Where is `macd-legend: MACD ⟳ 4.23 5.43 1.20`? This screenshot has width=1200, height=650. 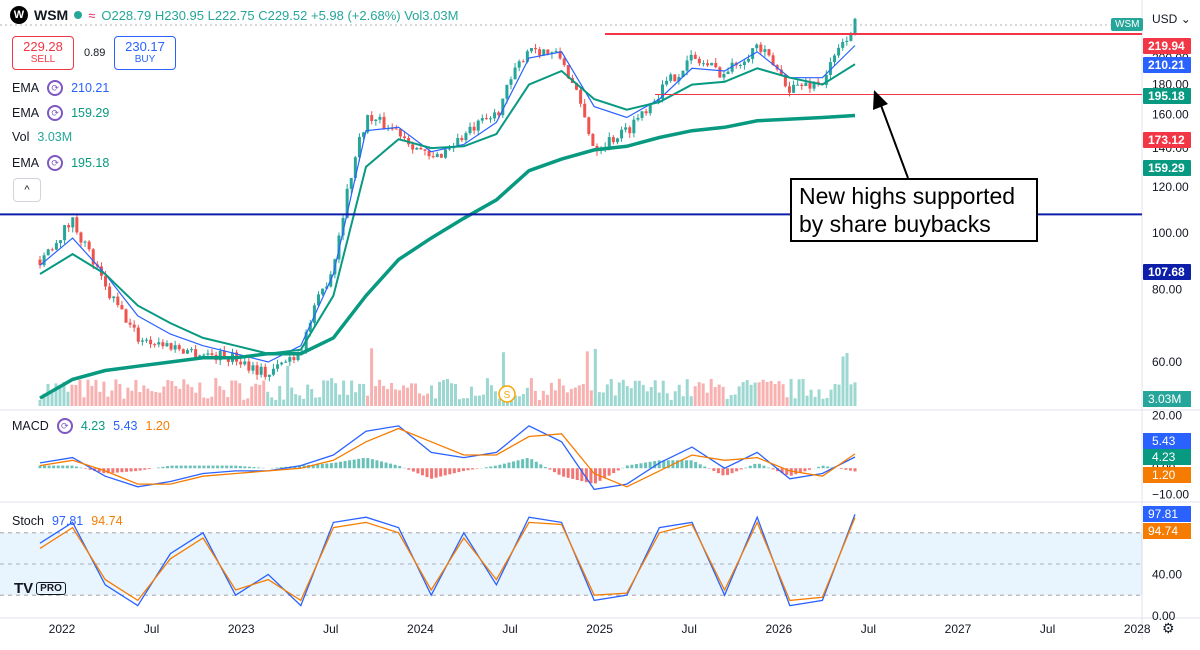
macd-legend: MACD ⟳ 4.23 5.43 1.20 is located at coordinates (91, 426).